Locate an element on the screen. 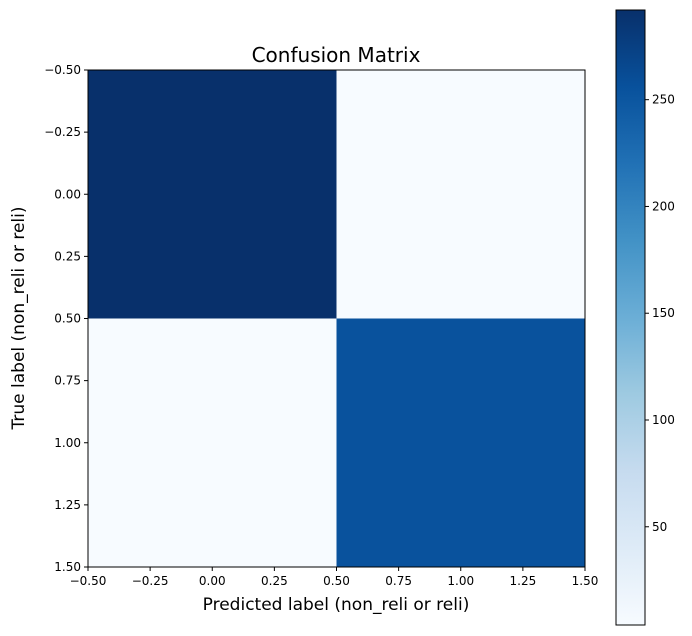 This screenshot has width=692, height=636. colorbar-ticks: 50 100 150 200 250 is located at coordinates (660, 313).